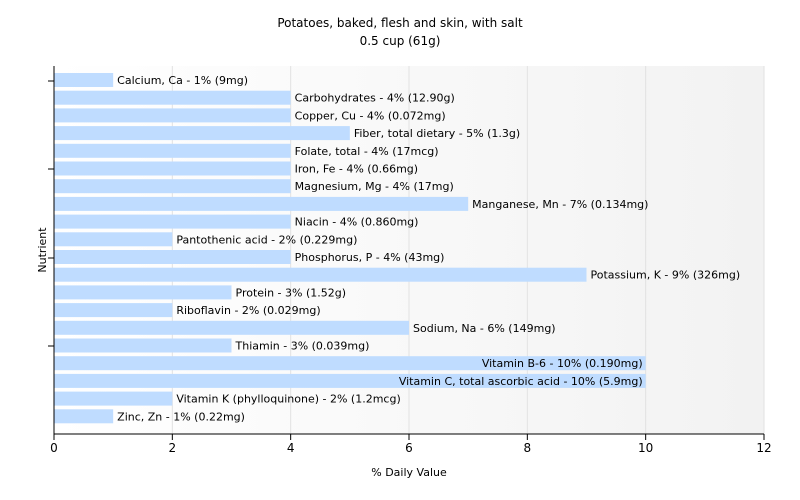  Describe the element at coordinates (367, 151) in the screenshot. I see `bar-label: Folate, total - 4% (17mcg)` at that location.